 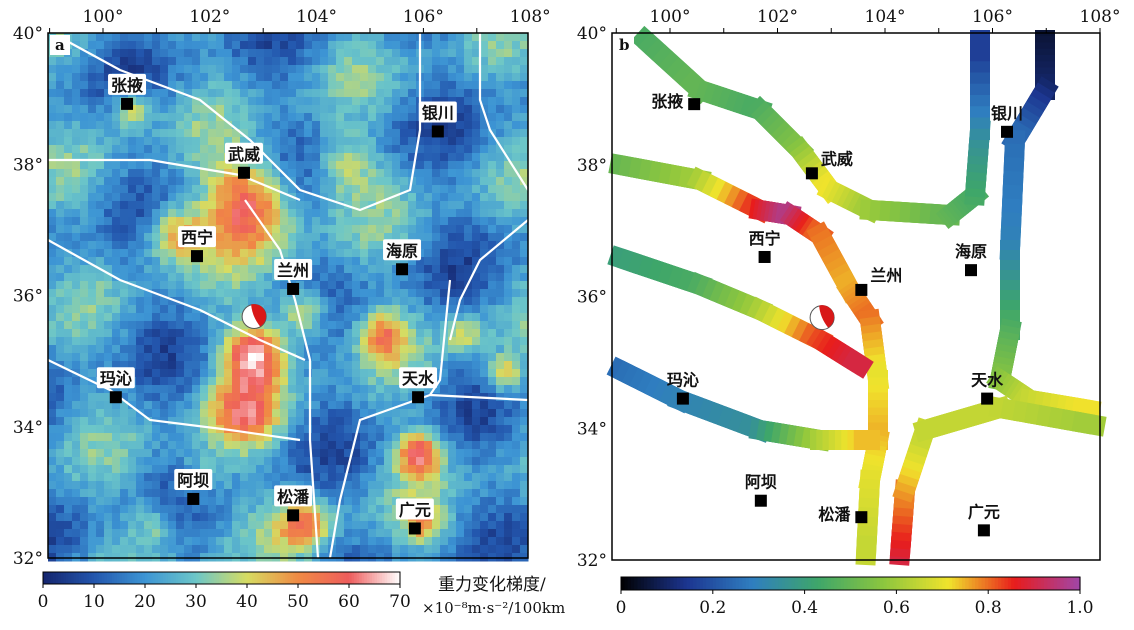 I want to click on panel-label-box, so click(x=60, y=45).